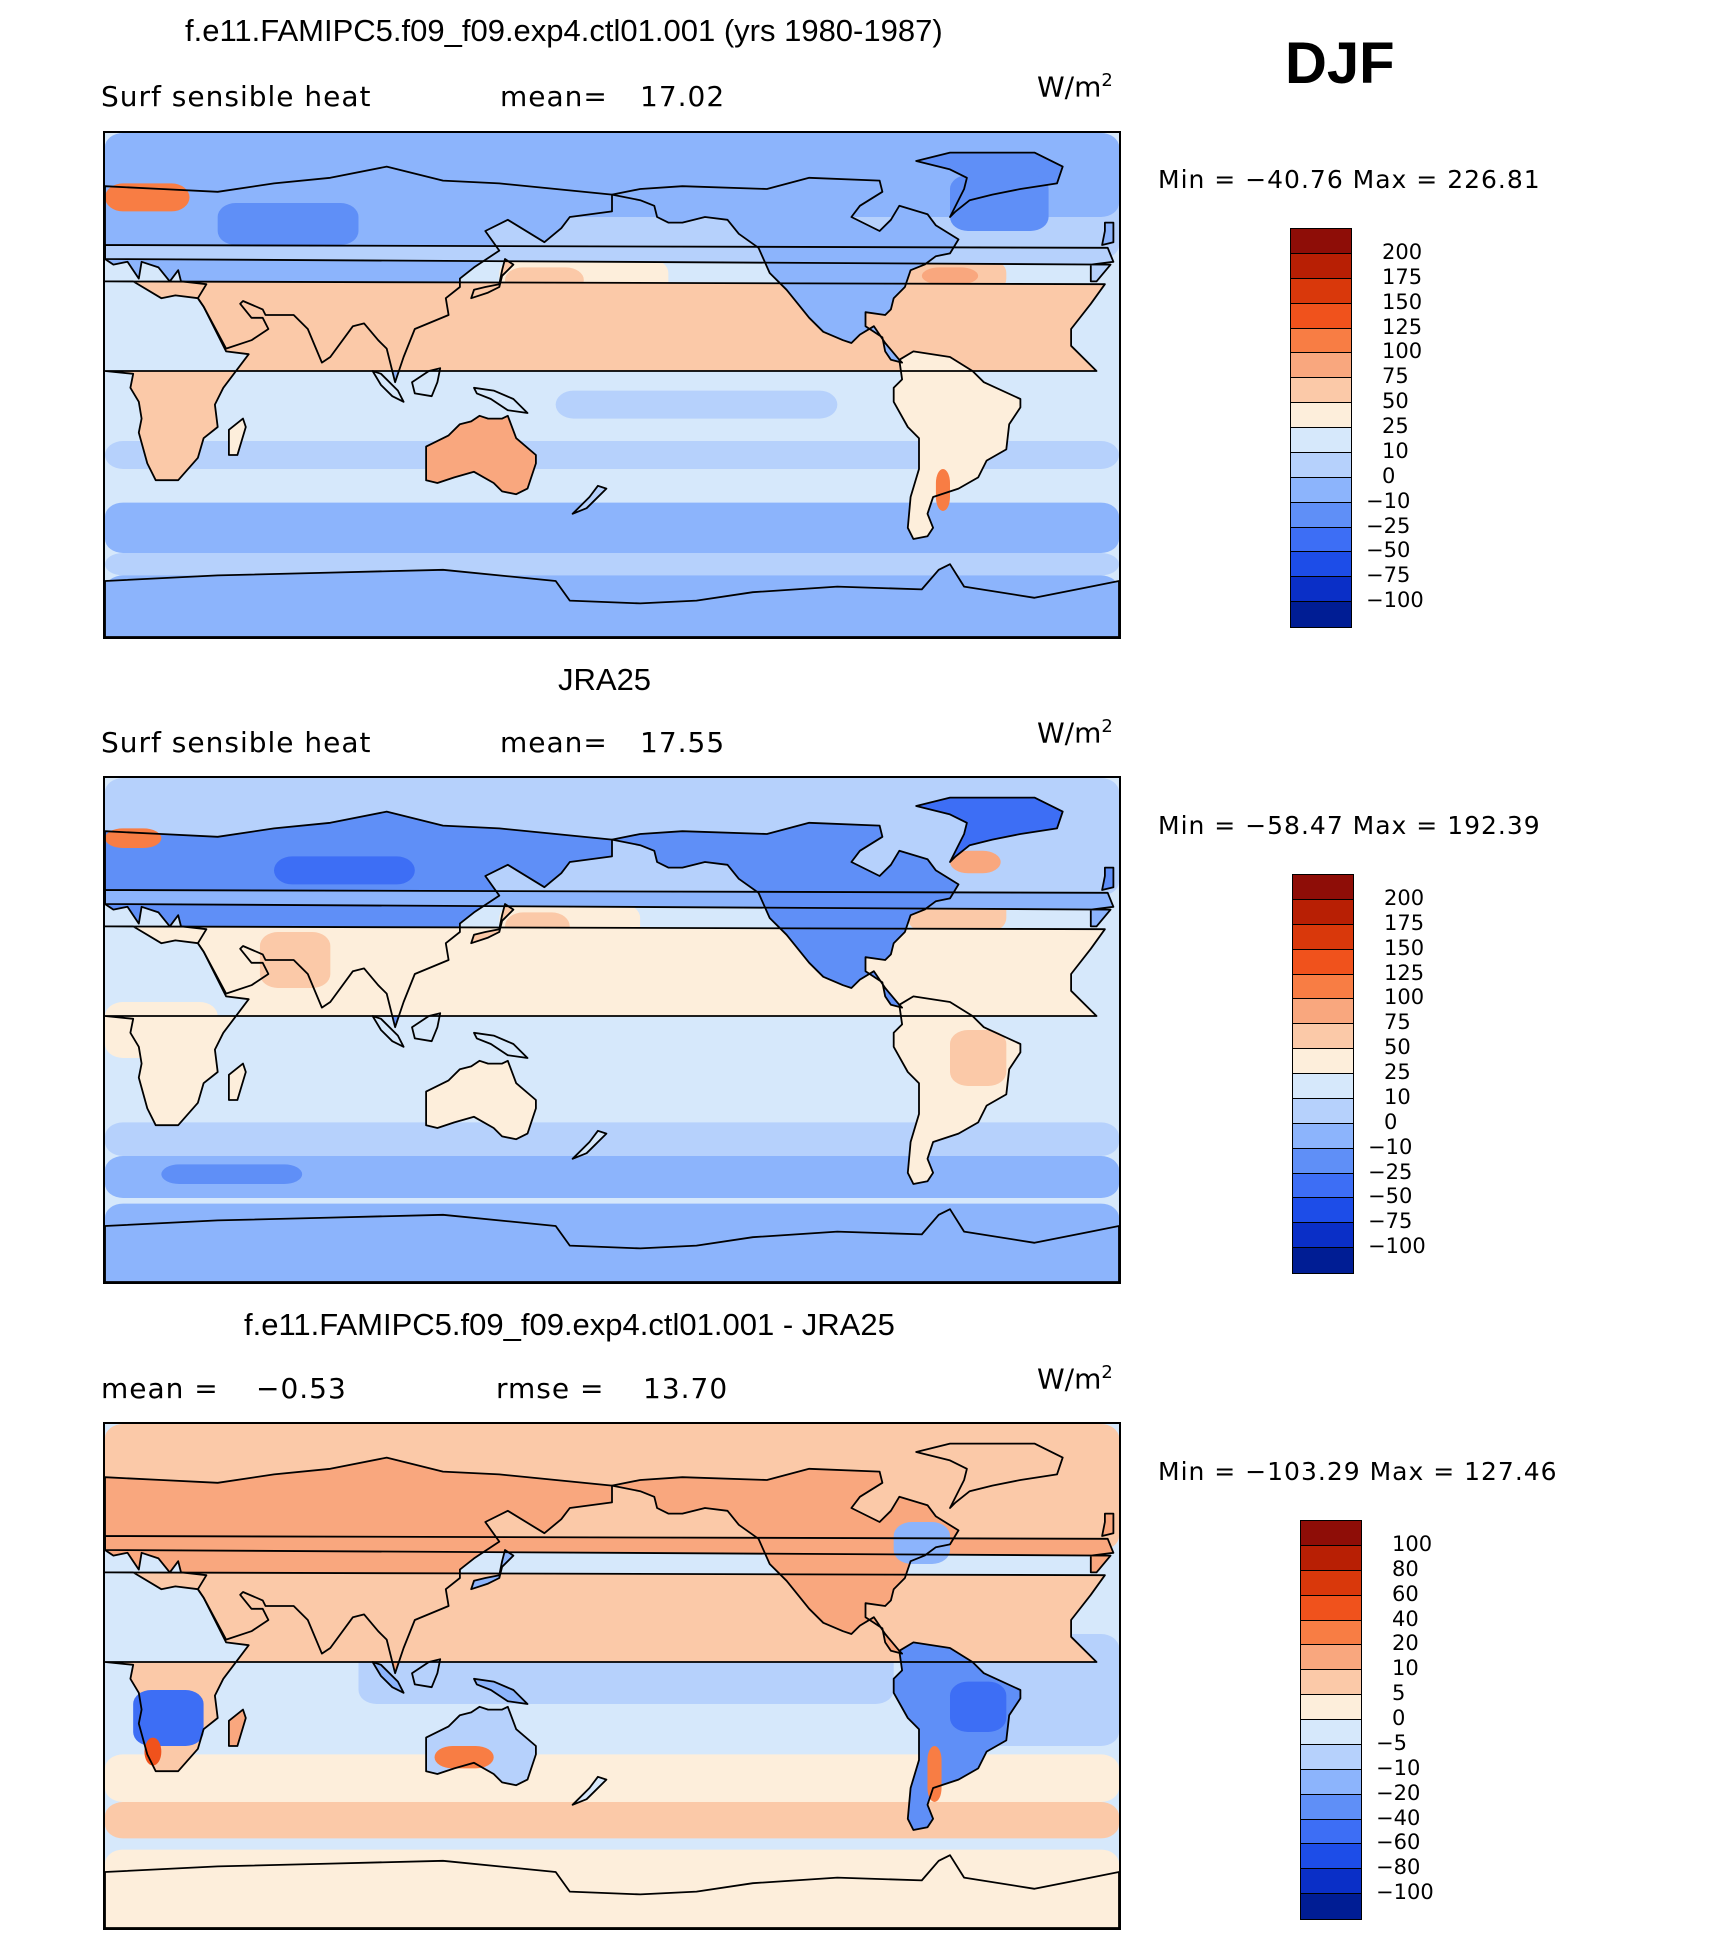  I want to click on panel-3-mean-label: mean =, so click(160, 1388).